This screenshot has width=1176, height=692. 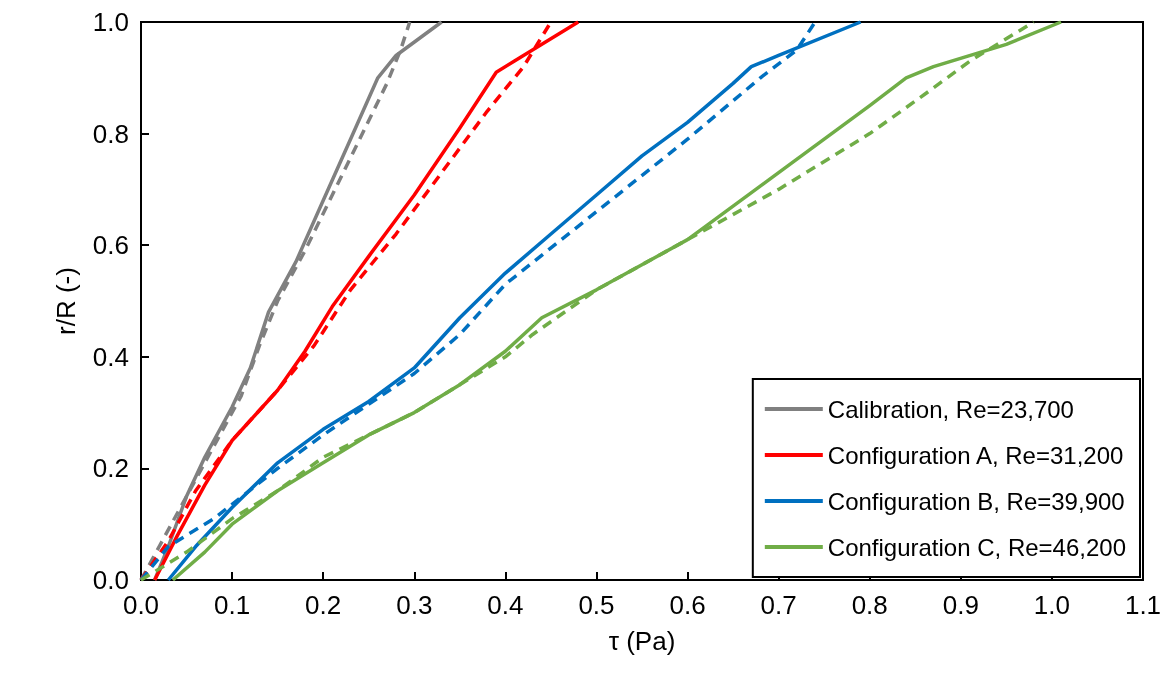 What do you see at coordinates (642, 641) in the screenshot?
I see `x-axis-title: τ (Pa)` at bounding box center [642, 641].